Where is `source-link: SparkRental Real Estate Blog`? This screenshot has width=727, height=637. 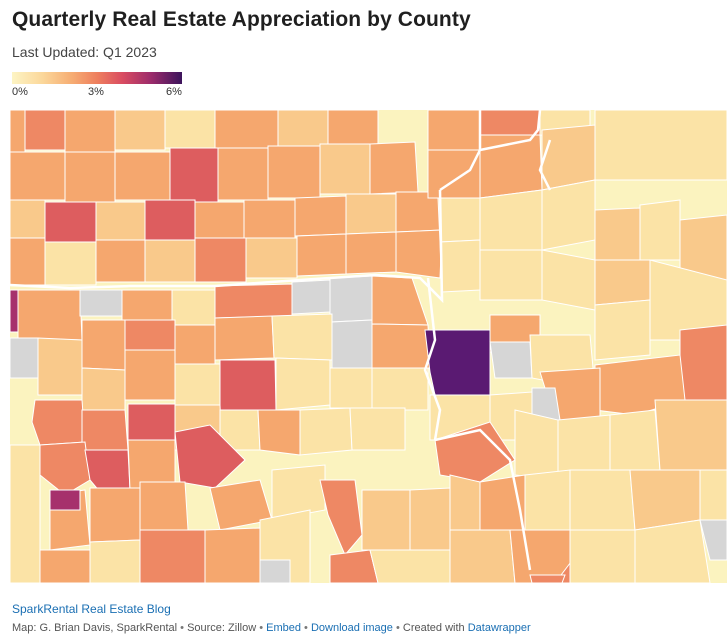
source-link: SparkRental Real Estate Blog is located at coordinates (91, 609).